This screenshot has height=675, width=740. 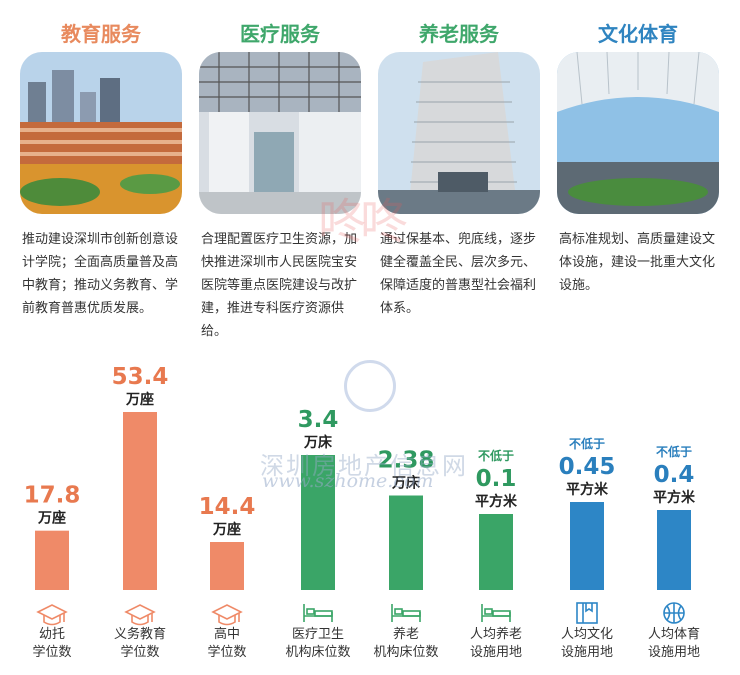 What do you see at coordinates (318, 420) in the screenshot?
I see `bar-value-label: 3.4` at bounding box center [318, 420].